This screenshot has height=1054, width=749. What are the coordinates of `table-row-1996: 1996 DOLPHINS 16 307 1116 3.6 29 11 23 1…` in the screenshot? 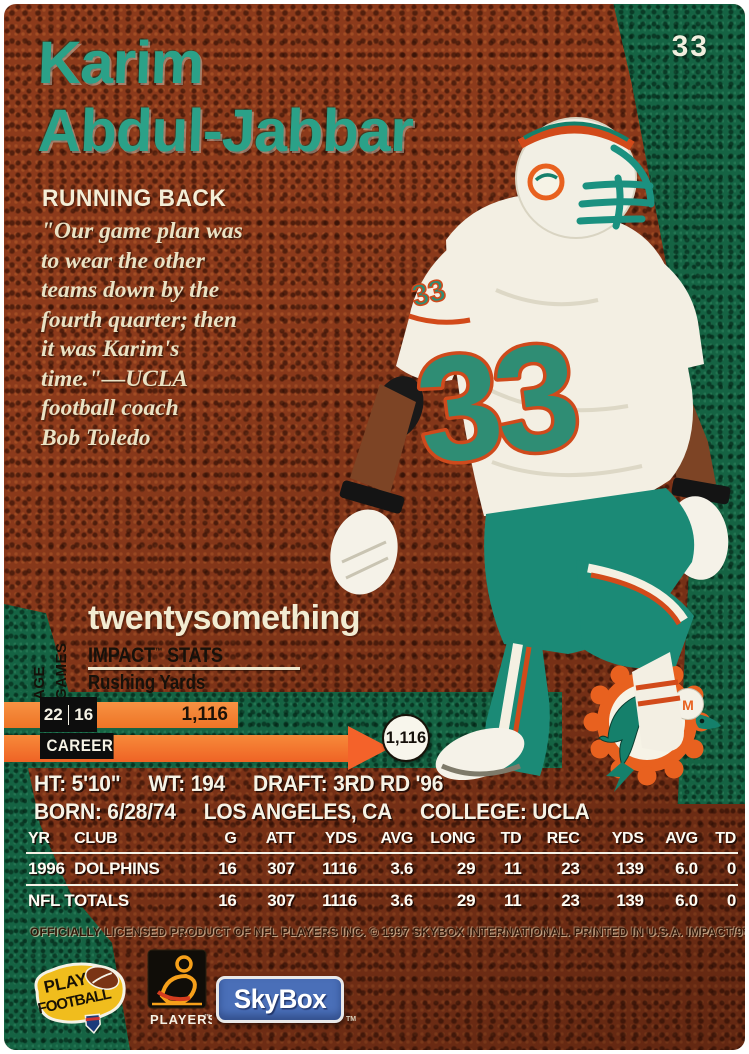 It's located at (382, 869).